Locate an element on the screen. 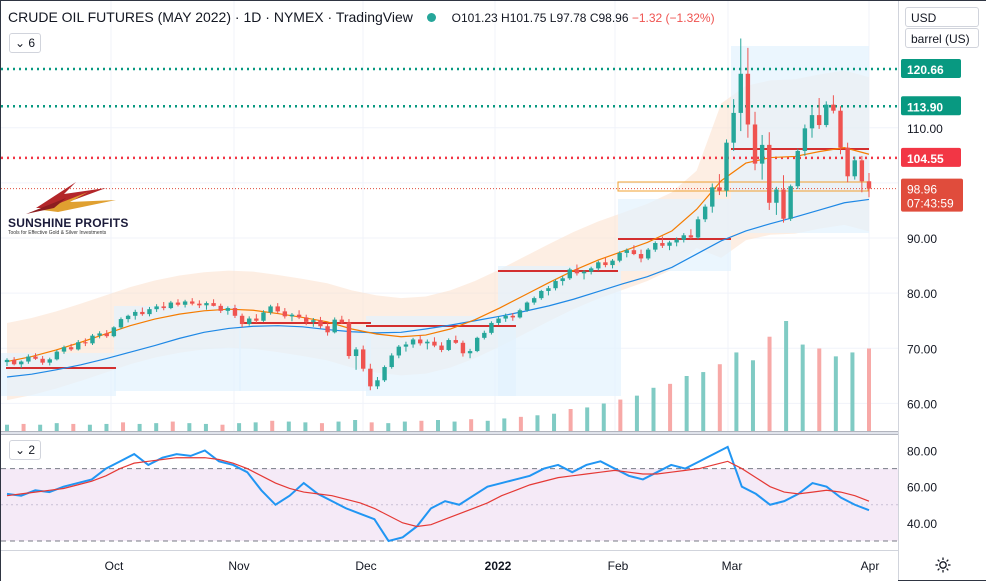 This screenshot has width=986, height=586. price-tick-label: 60.00 is located at coordinates (922, 404).